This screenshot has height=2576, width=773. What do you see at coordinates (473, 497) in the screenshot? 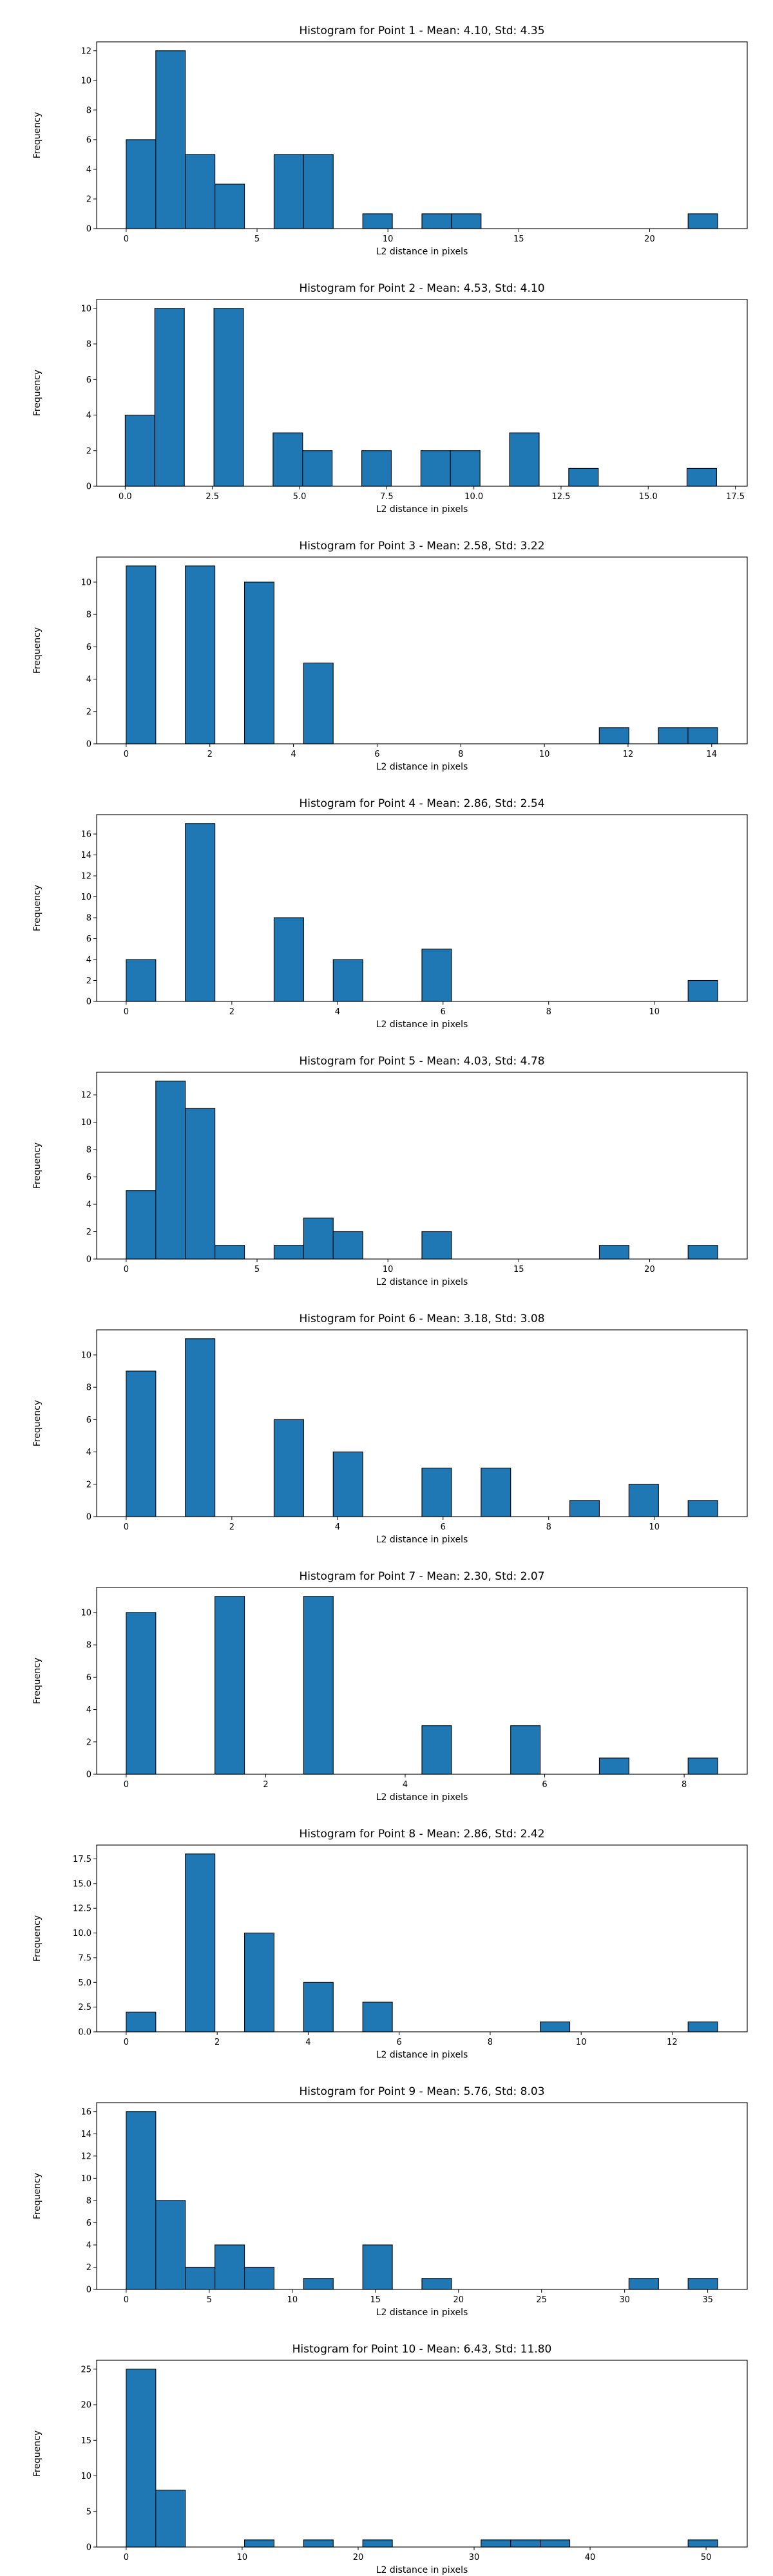
I see `x-tick-label: 10.0` at bounding box center [473, 497].